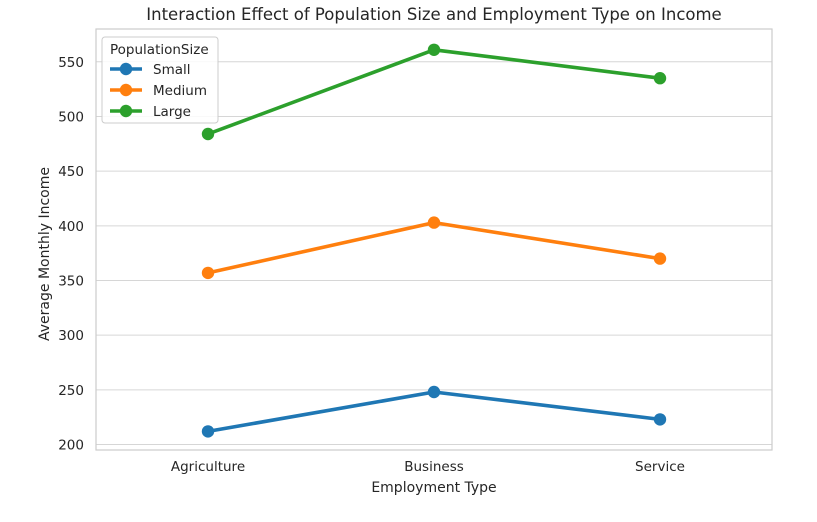 The height and width of the screenshot is (522, 817). What do you see at coordinates (45, 254) in the screenshot?
I see `y-axis-label: Average Monthly Income` at bounding box center [45, 254].